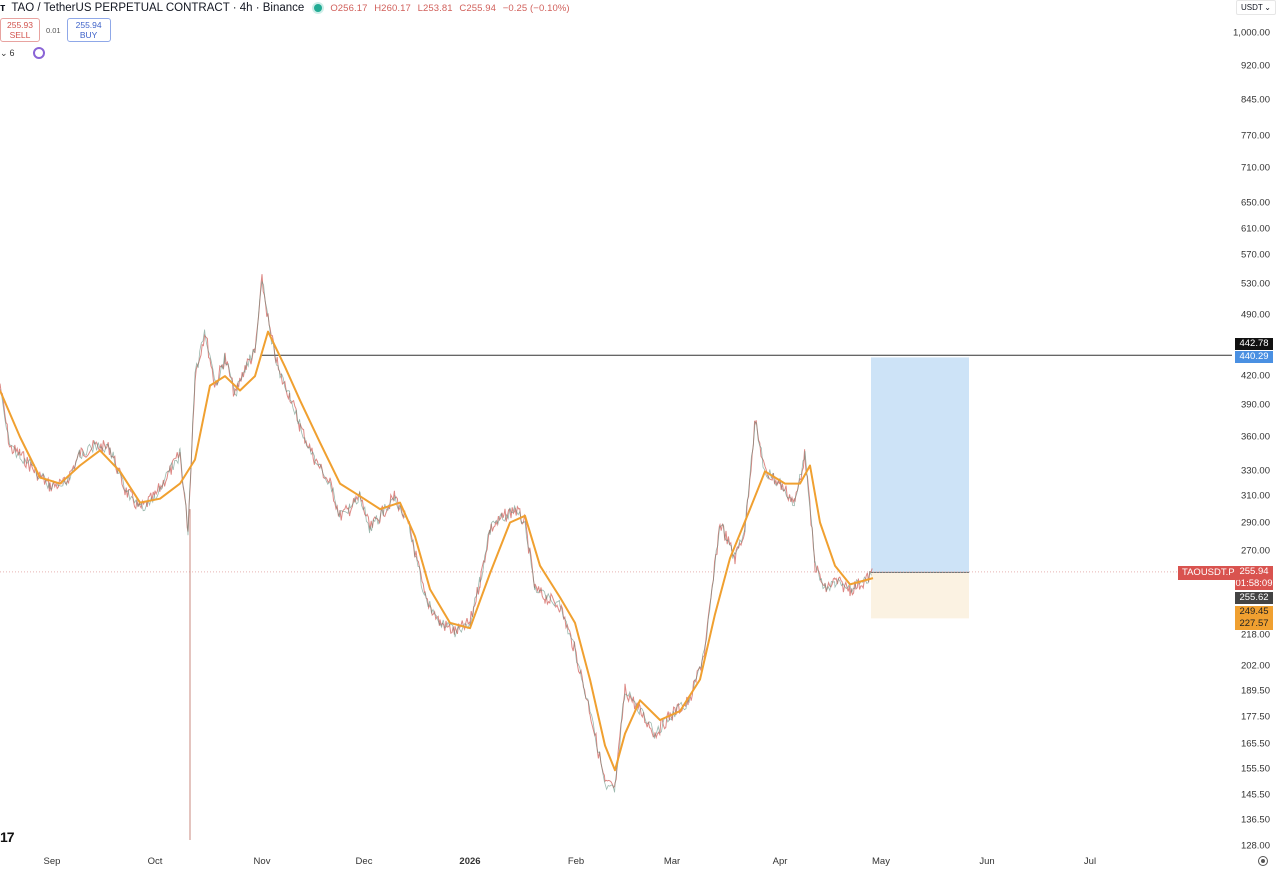 This screenshot has width=1280, height=871. Describe the element at coordinates (1255, 717) in the screenshot. I see `price-tick-label: 177.50` at that location.